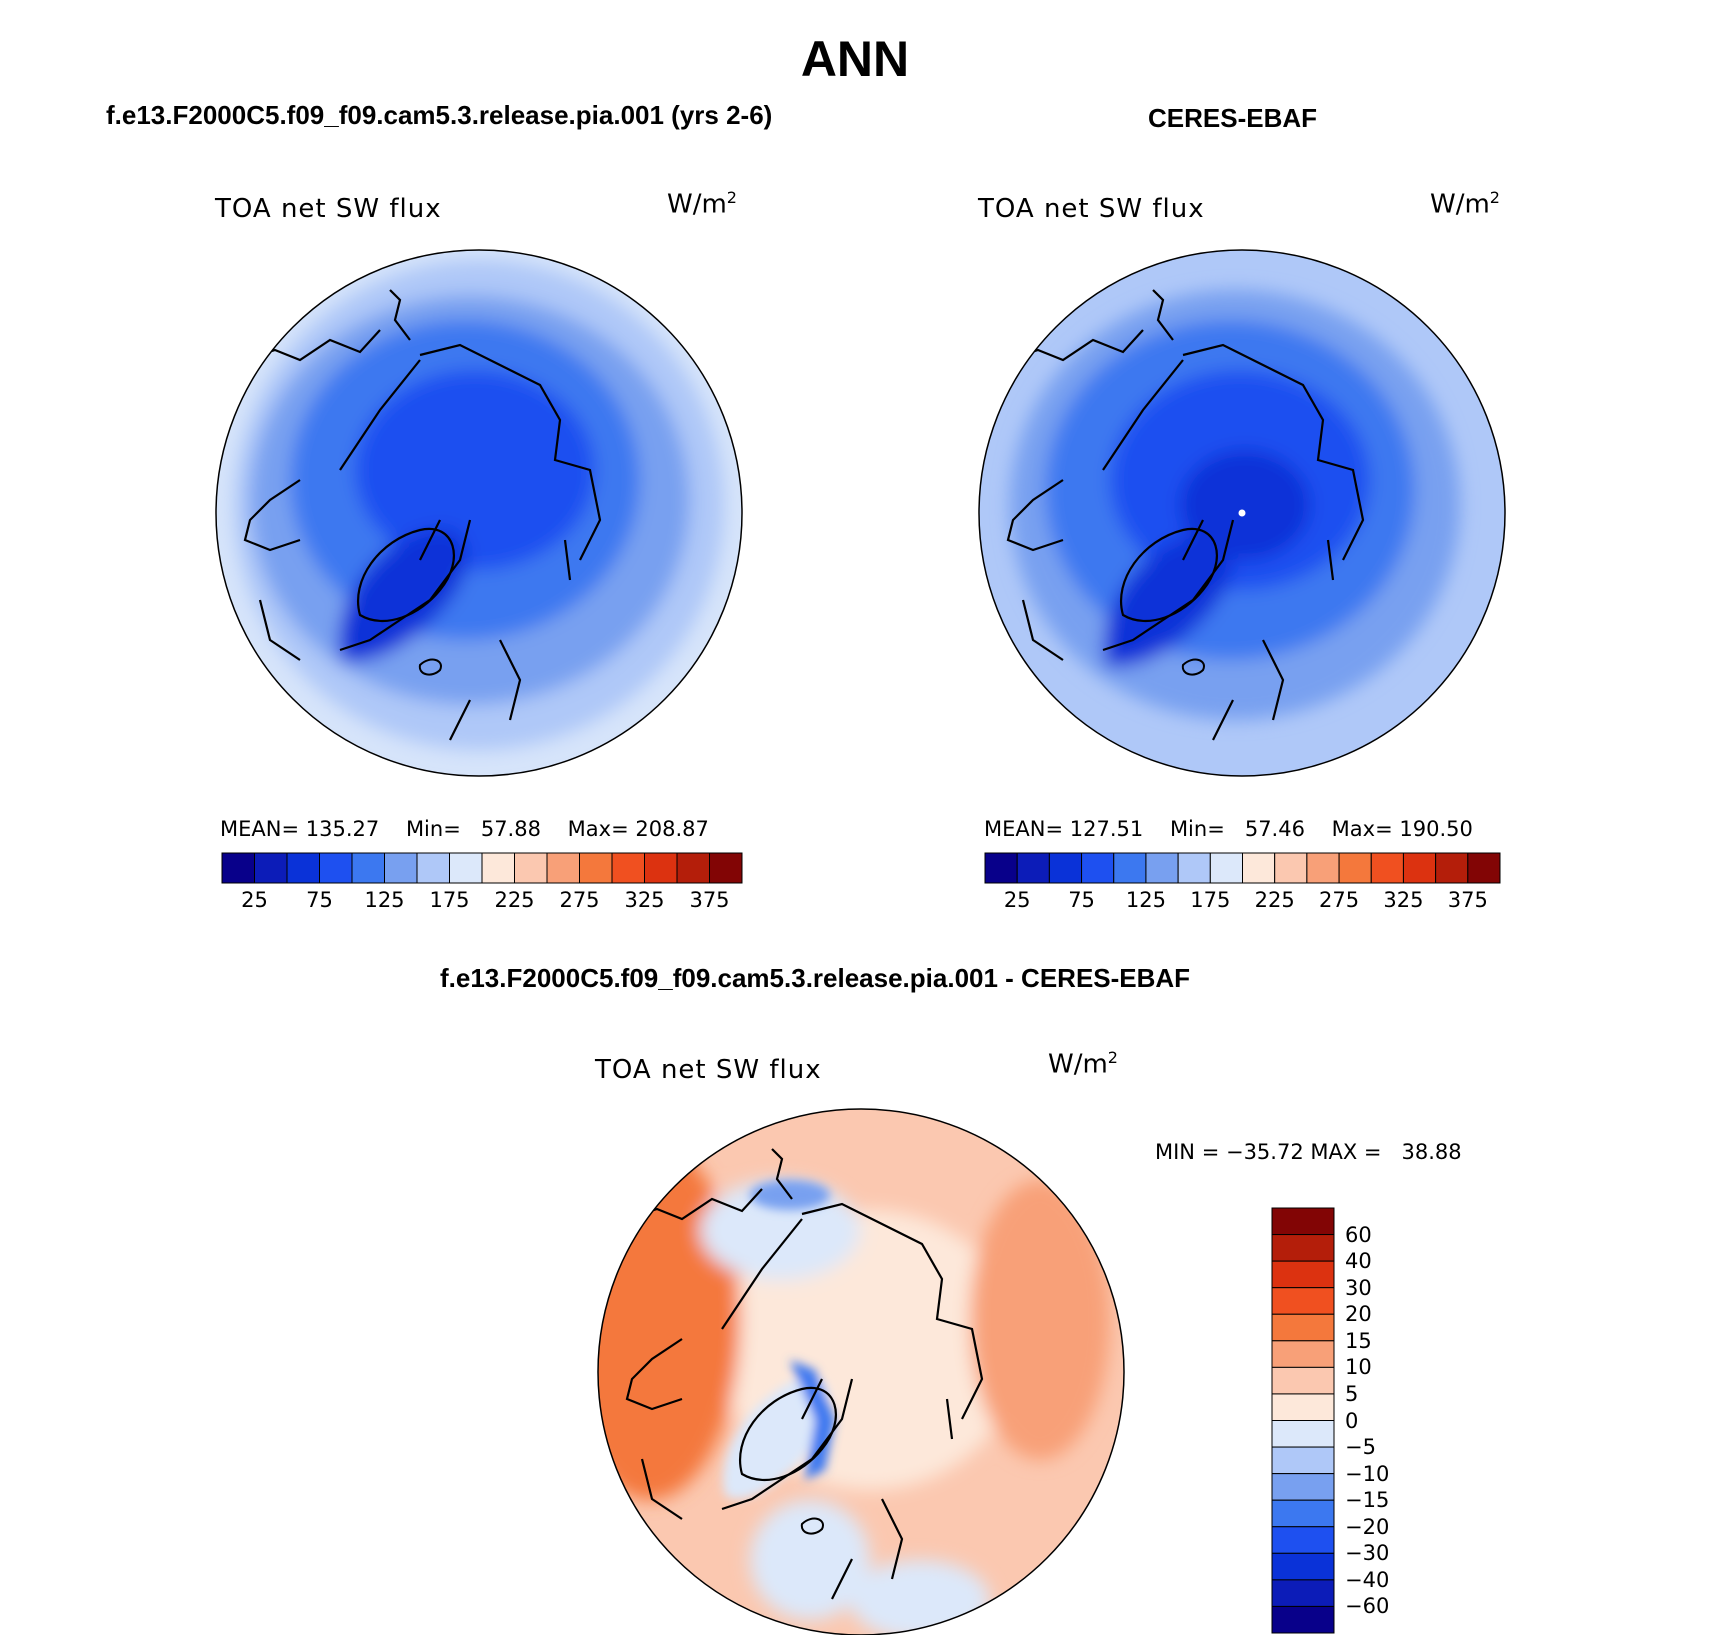 This screenshot has height=1635, width=1710. What do you see at coordinates (1017, 900) in the screenshot?
I see `colorbar-panel2-tick-label: 25` at bounding box center [1017, 900].